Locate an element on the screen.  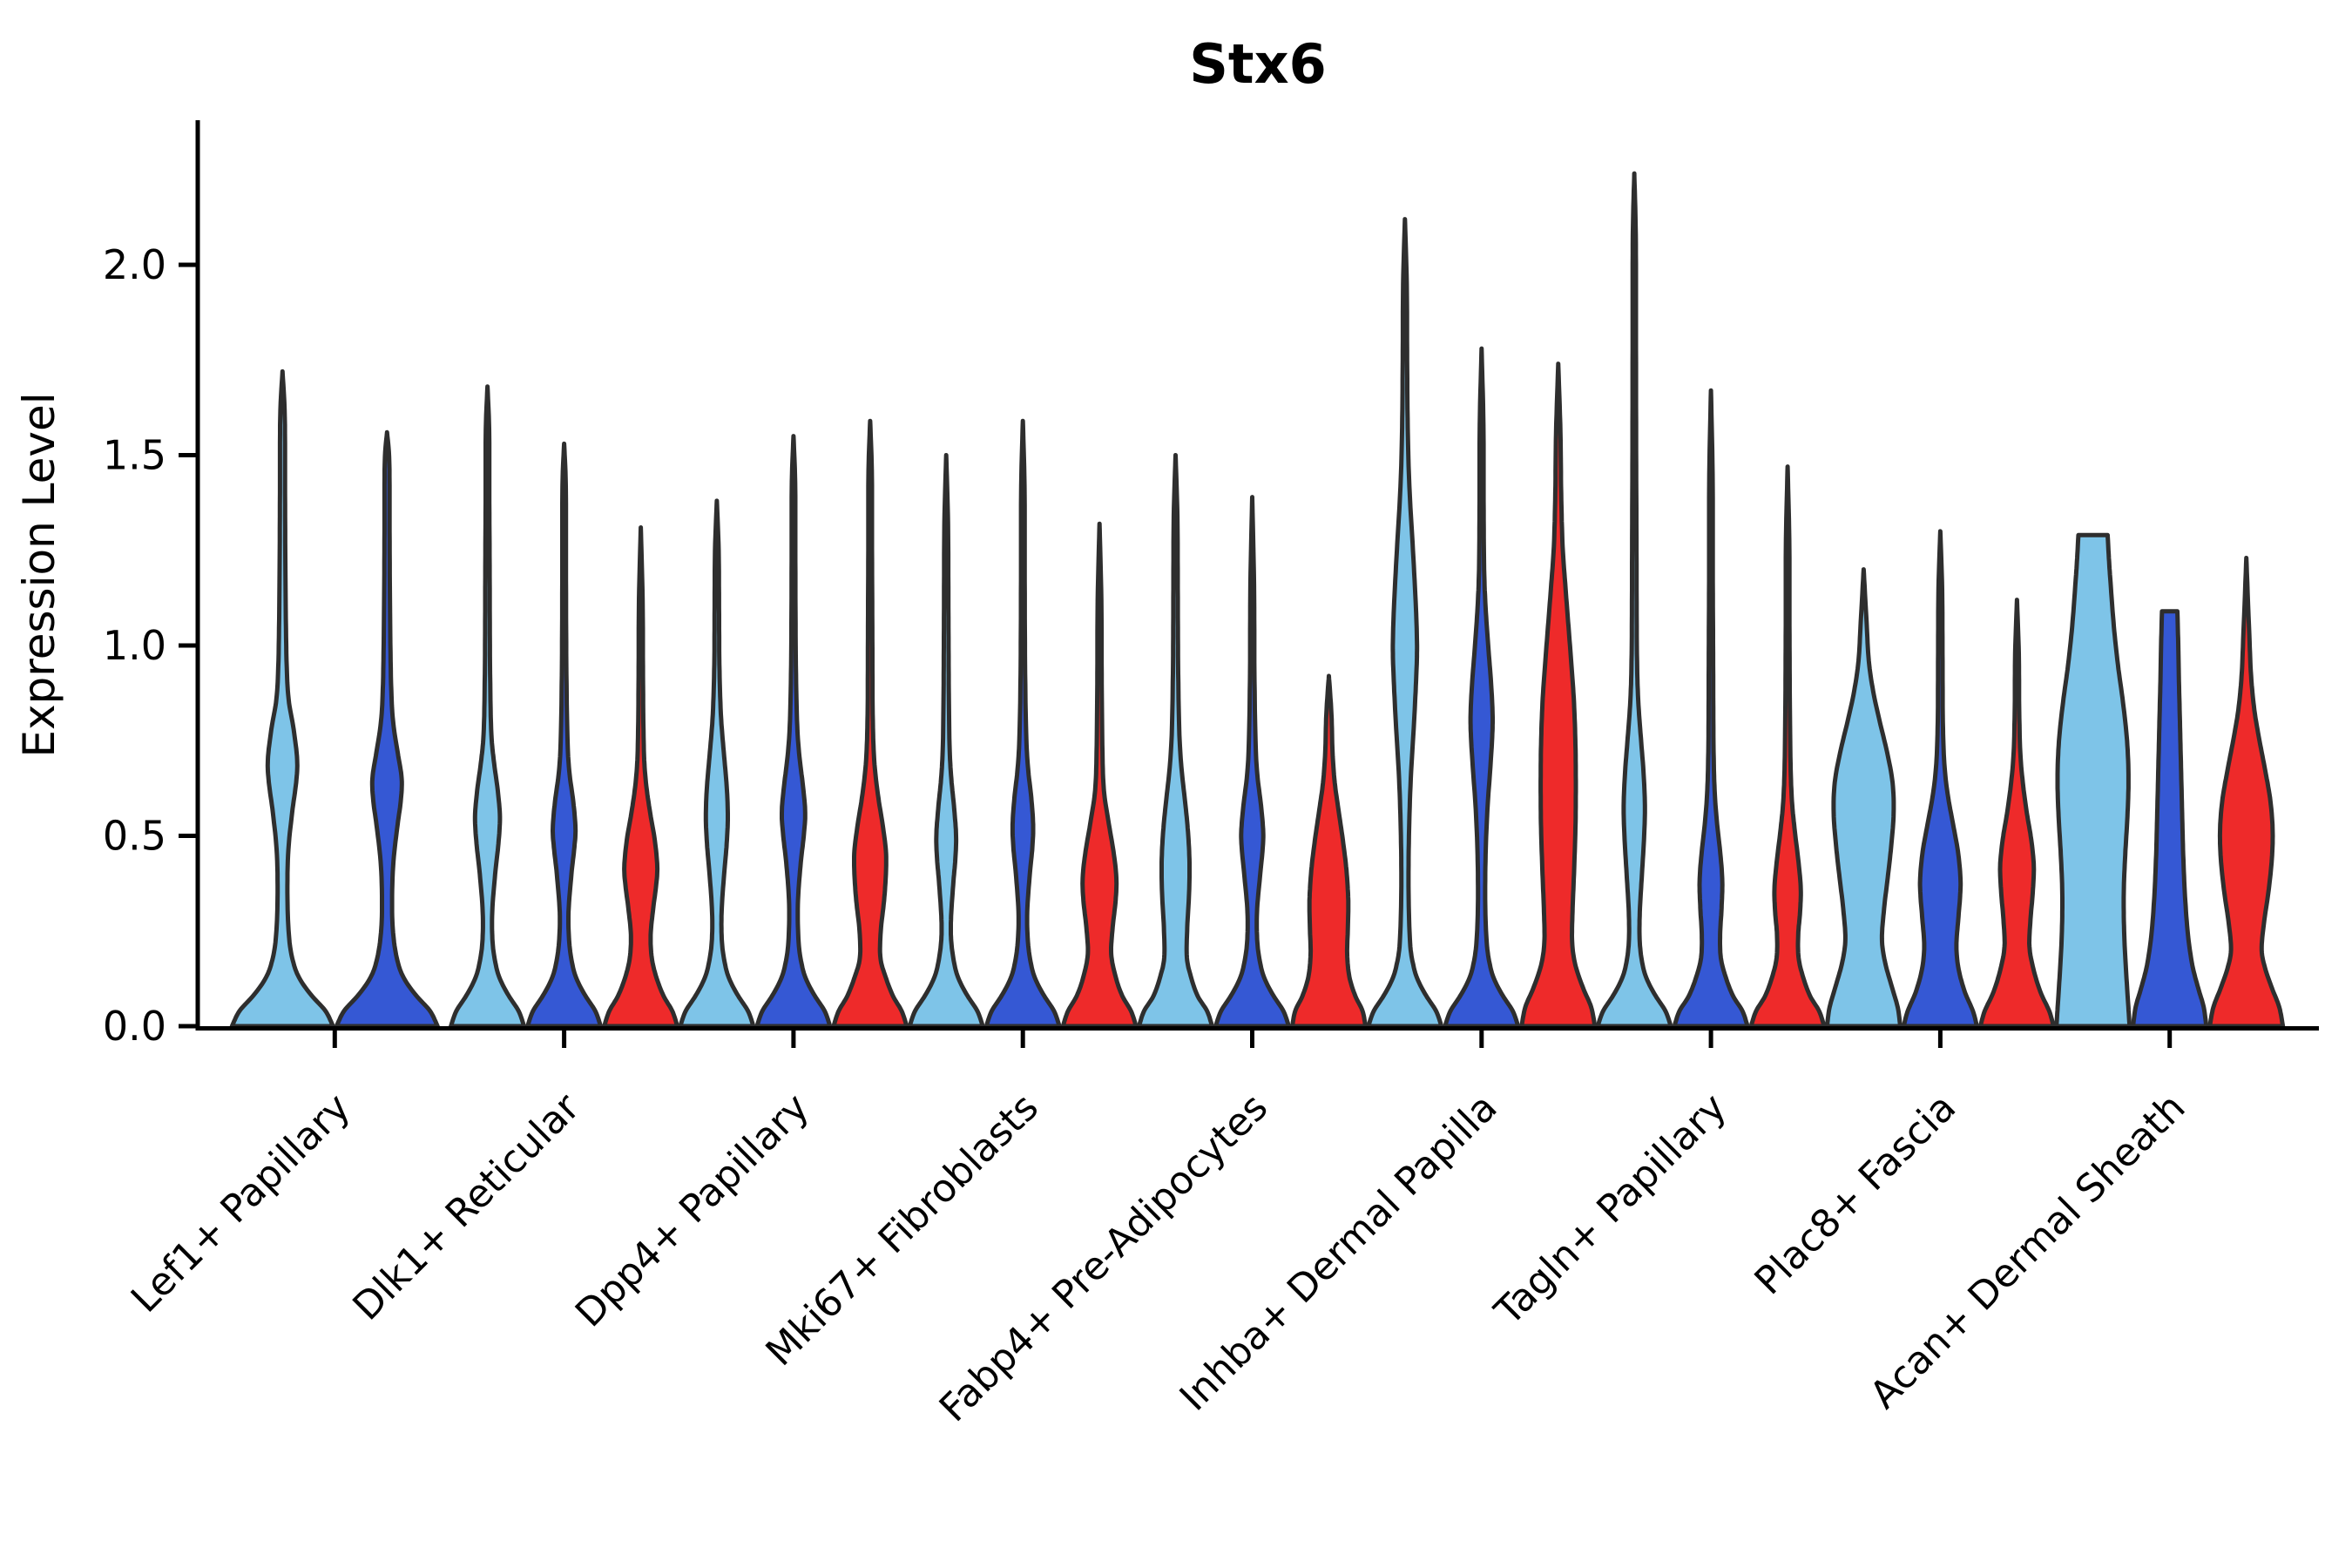
y-tick-label: 1.5 is located at coordinates (134, 455).